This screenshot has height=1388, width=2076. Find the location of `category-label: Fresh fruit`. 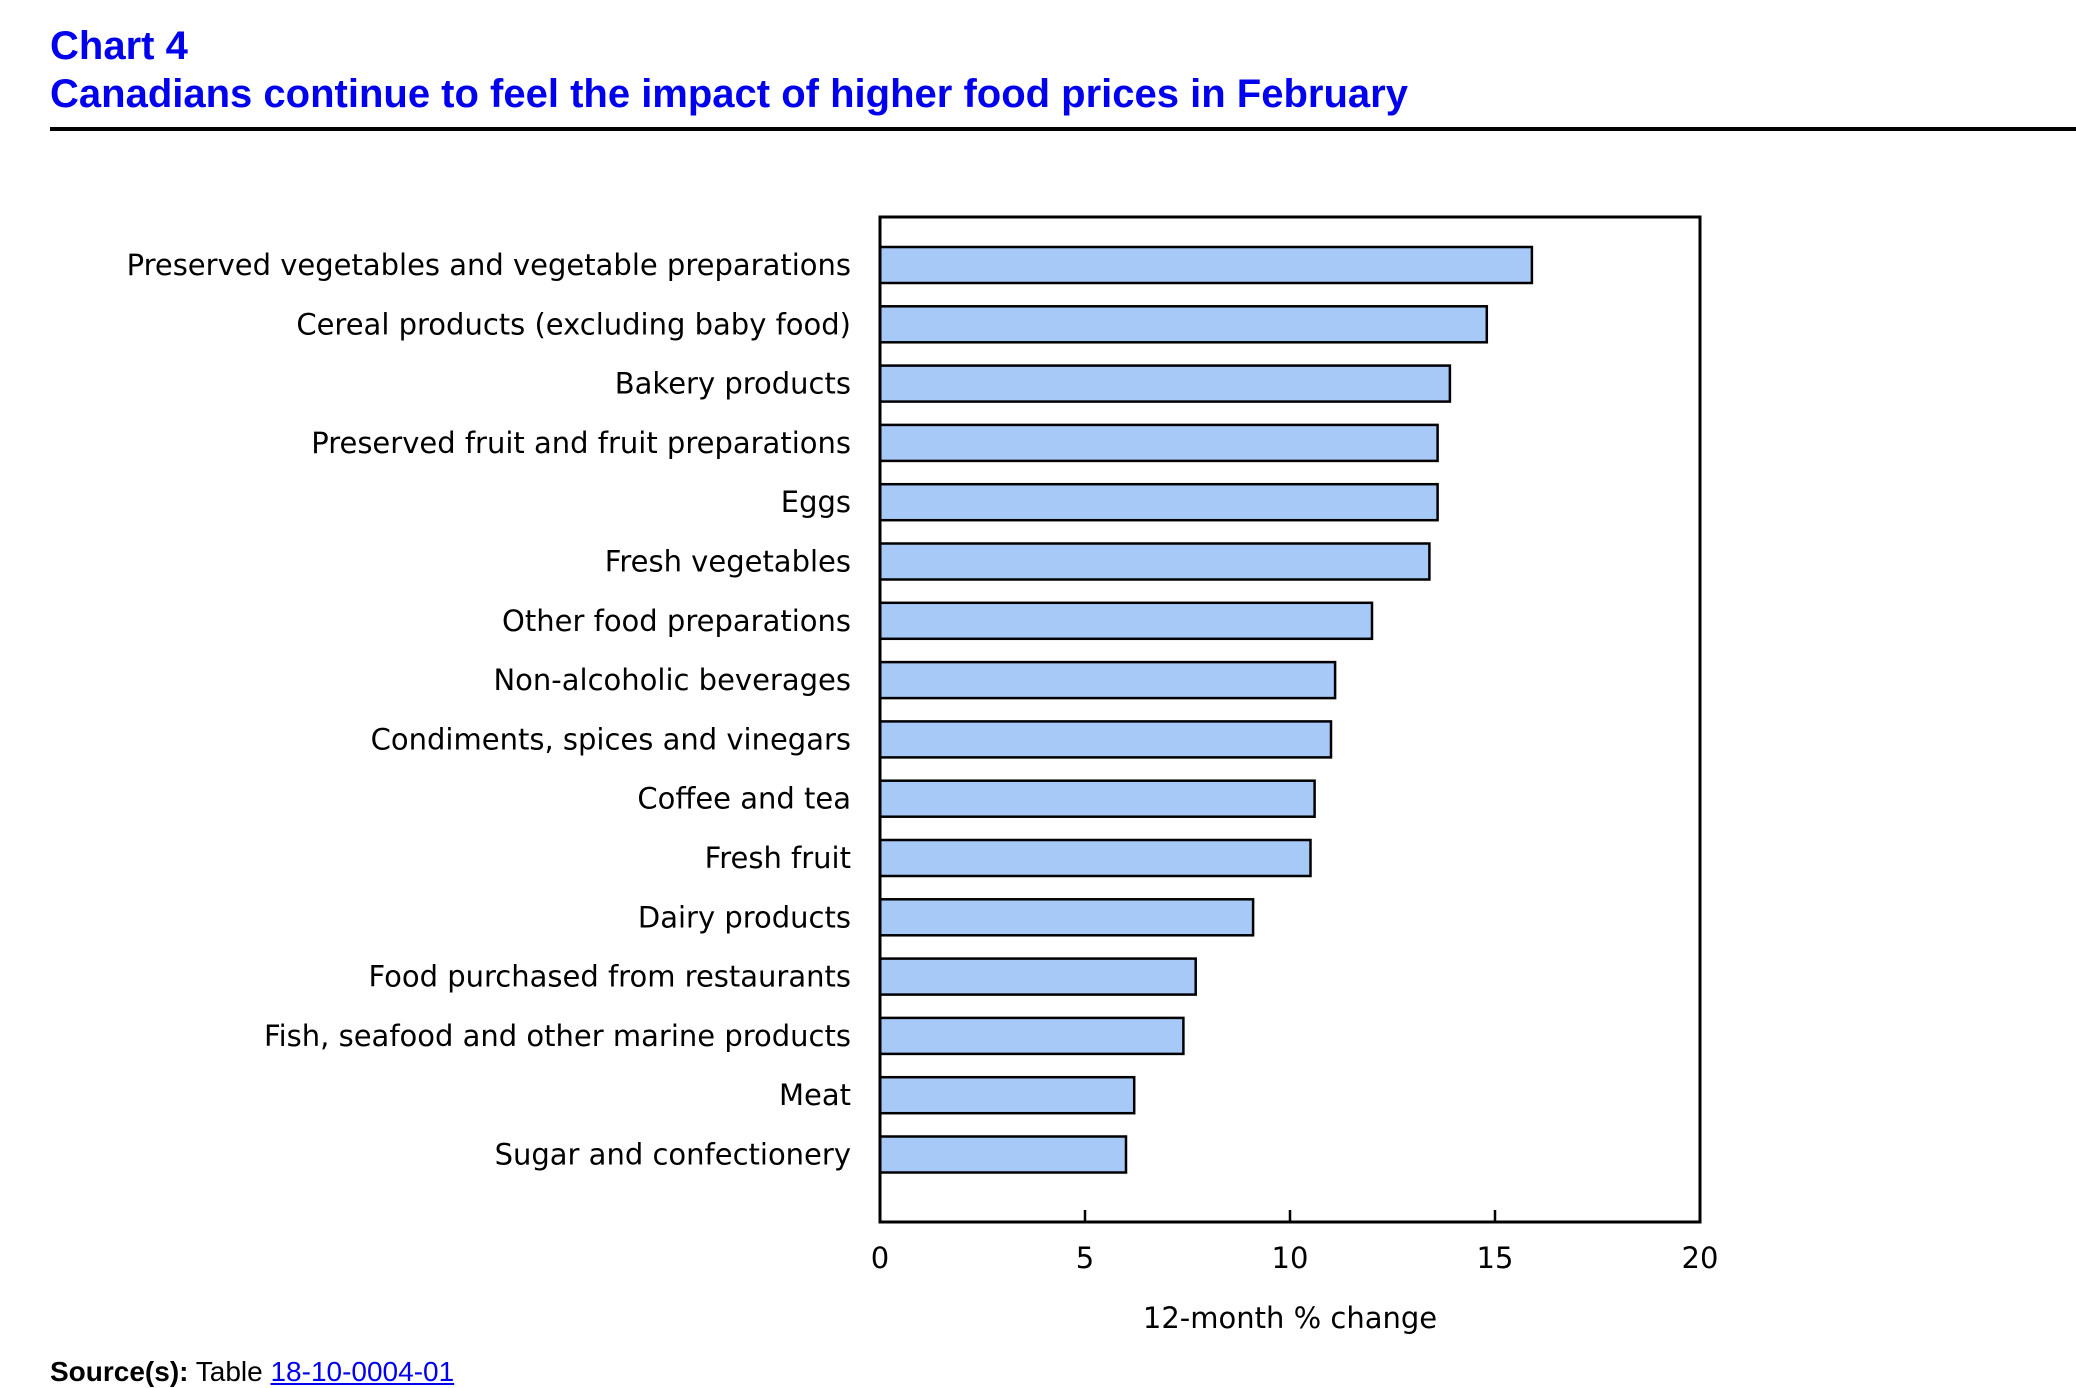

category-label: Fresh fruit is located at coordinates (778, 858).